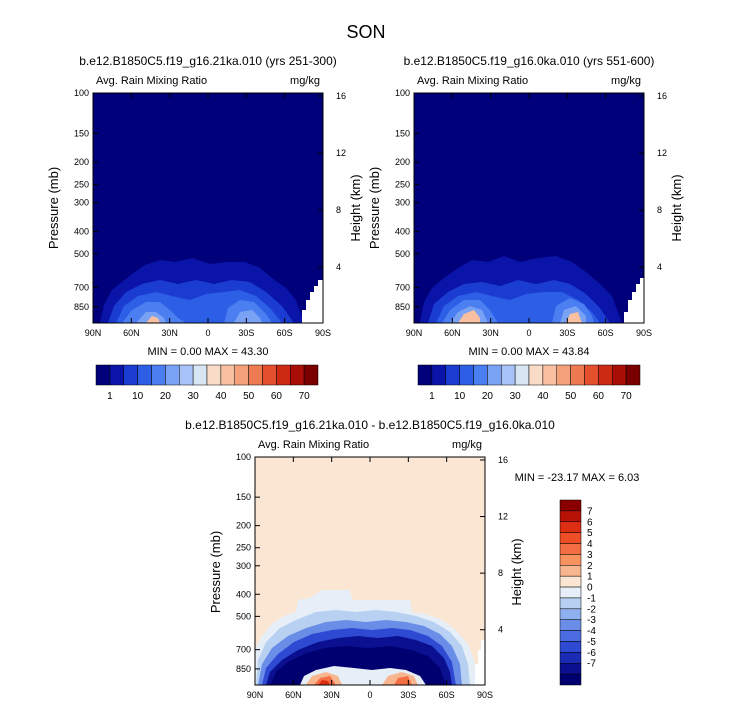 The height and width of the screenshot is (712, 733). I want to click on figure-title: SON, so click(365, 32).